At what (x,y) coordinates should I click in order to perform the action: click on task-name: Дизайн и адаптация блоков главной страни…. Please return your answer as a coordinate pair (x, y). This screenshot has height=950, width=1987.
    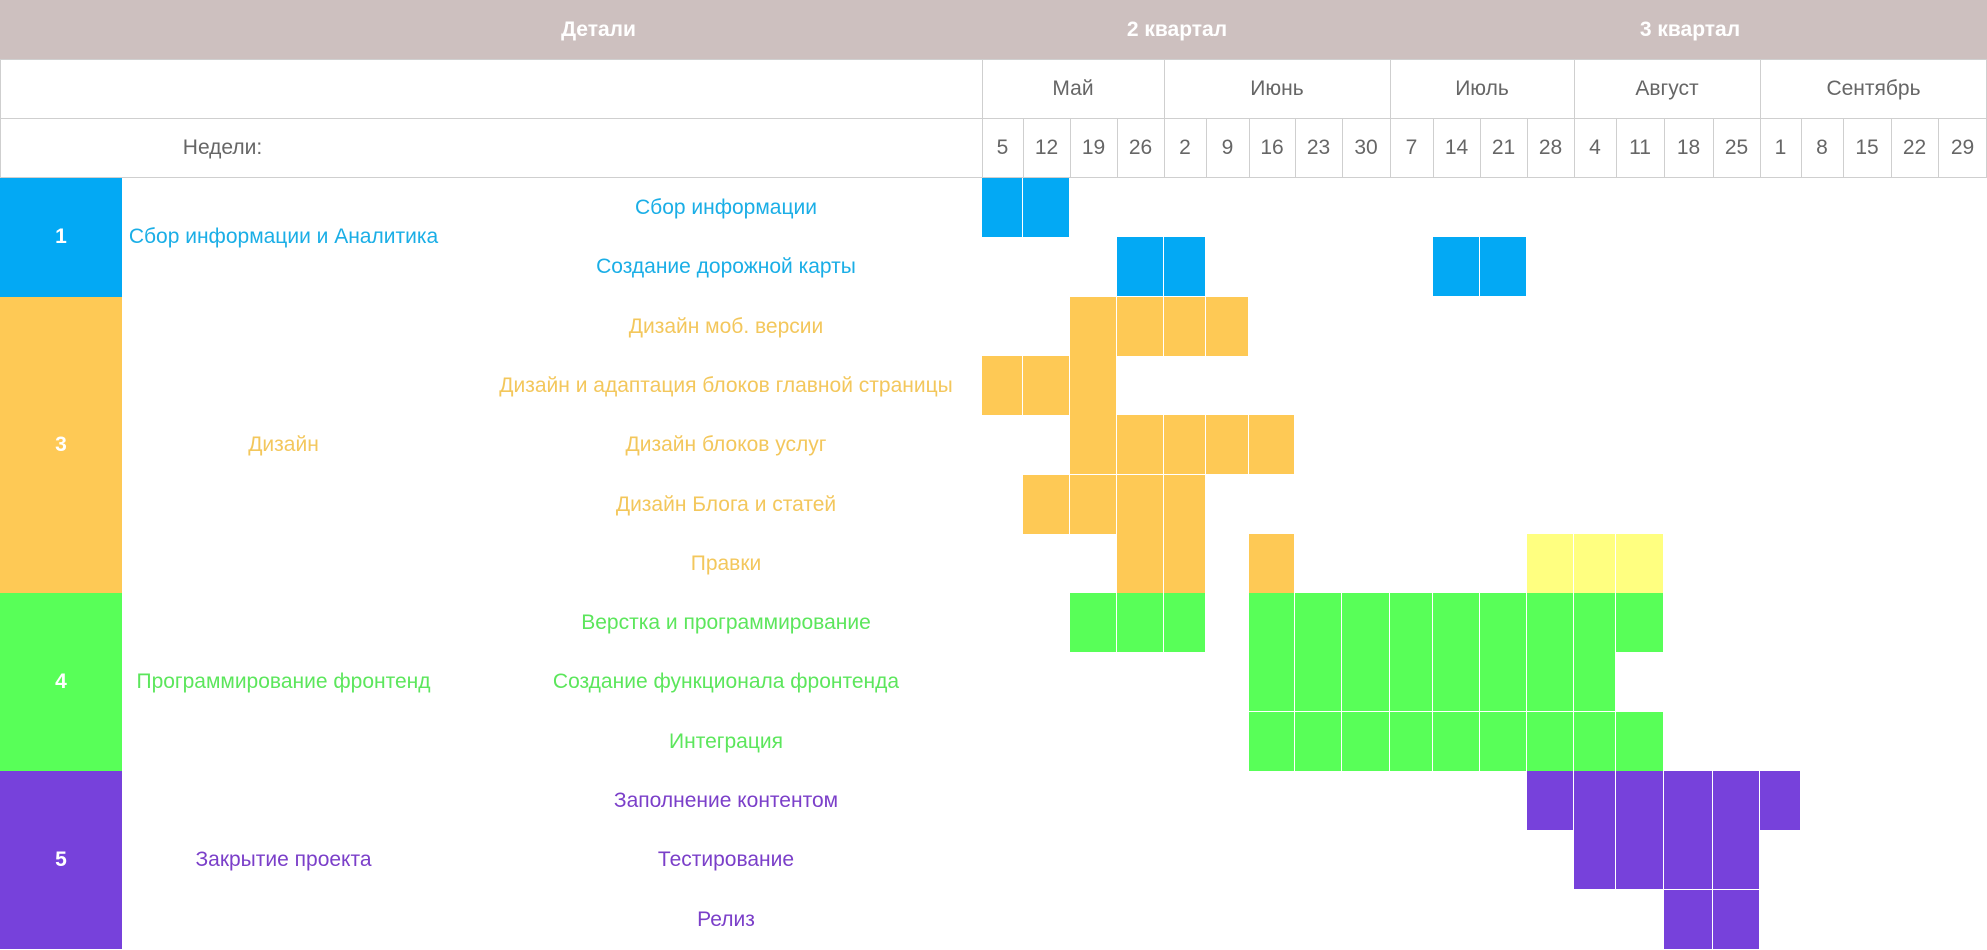
    Looking at the image, I should click on (726, 385).